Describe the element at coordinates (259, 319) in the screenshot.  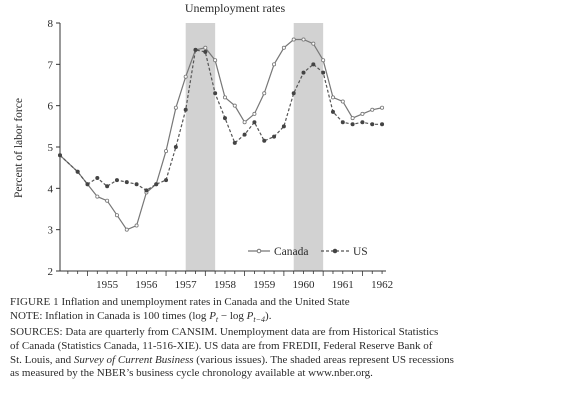
I see `note-sub2: t−4` at that location.